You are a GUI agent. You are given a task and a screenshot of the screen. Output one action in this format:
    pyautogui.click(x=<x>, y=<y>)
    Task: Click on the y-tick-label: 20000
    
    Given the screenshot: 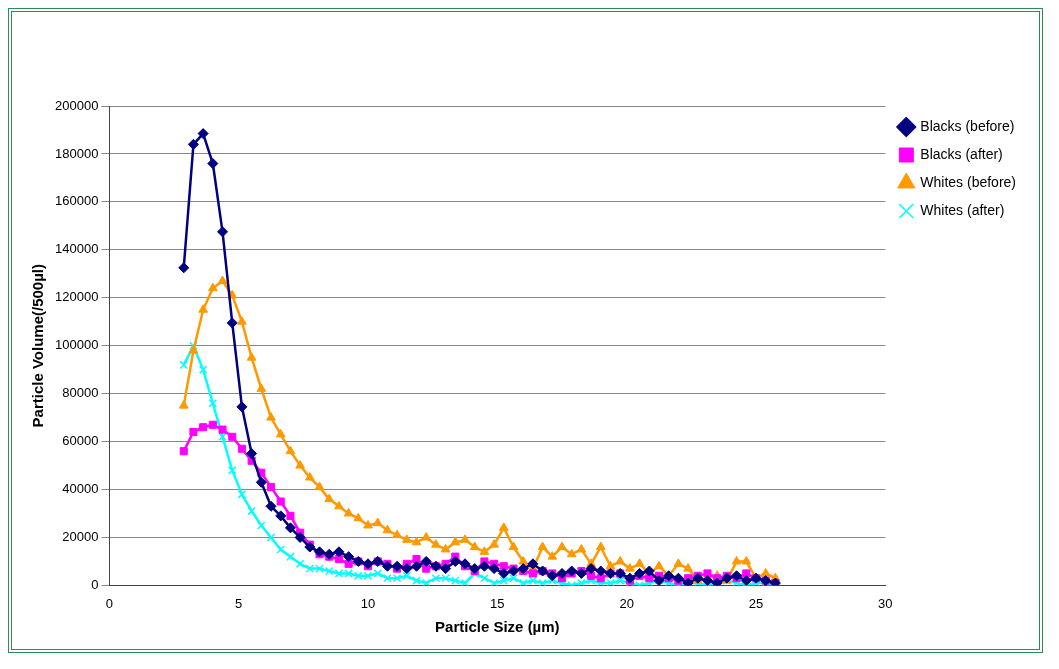 What is the action you would take?
    pyautogui.click(x=80, y=537)
    